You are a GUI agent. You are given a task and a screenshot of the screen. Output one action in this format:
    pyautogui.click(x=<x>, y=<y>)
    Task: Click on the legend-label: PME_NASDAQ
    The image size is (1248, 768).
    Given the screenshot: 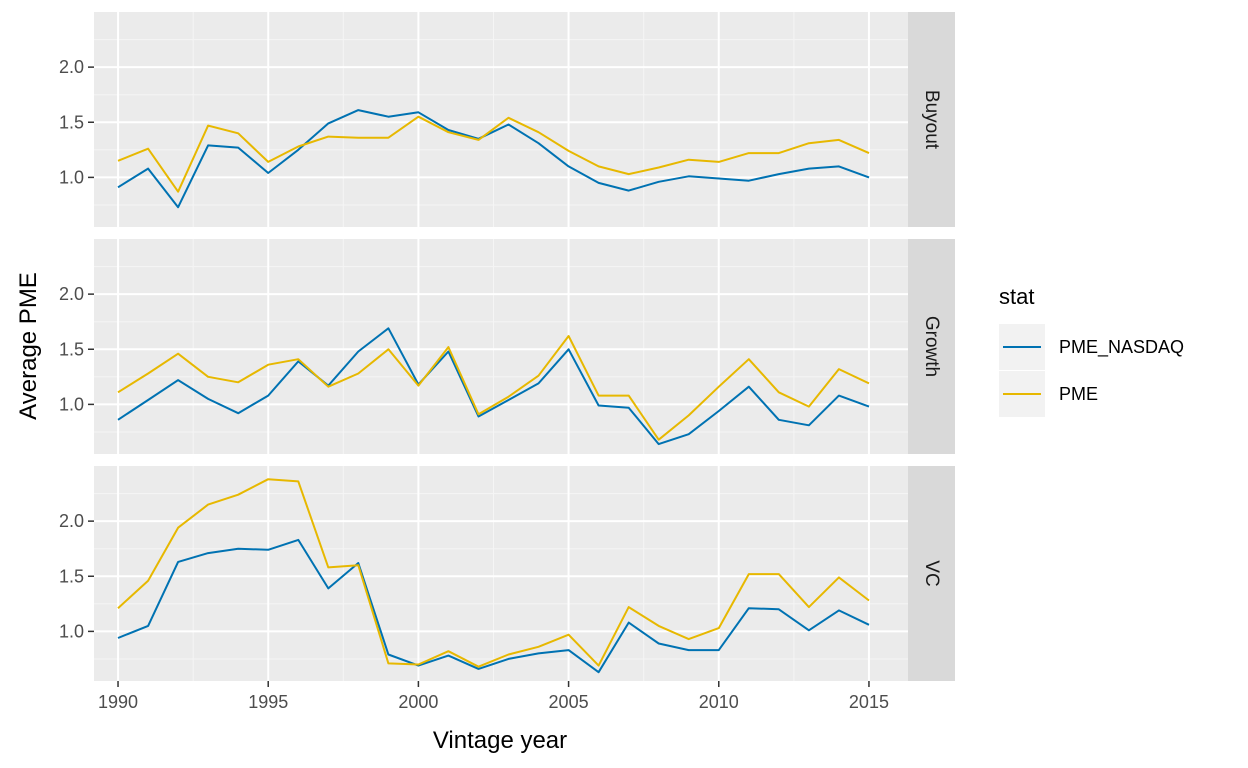 What is the action you would take?
    pyautogui.click(x=1121, y=347)
    